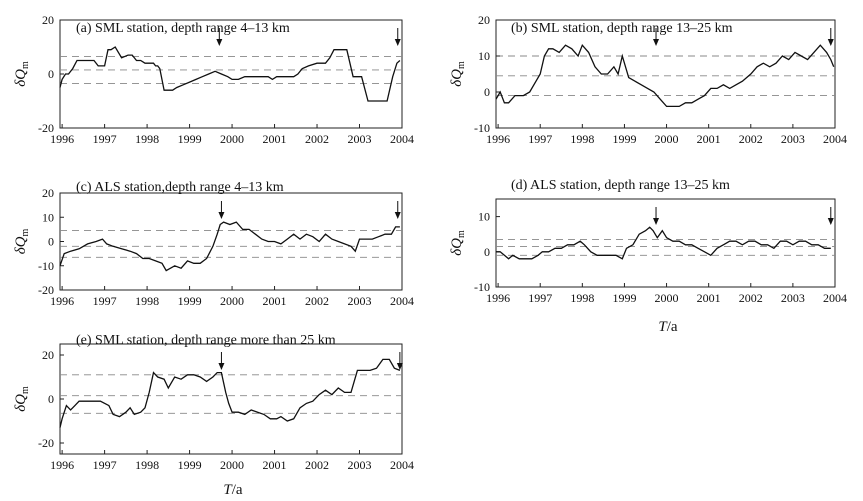 The image size is (863, 501). Describe the element at coordinates (48, 355) in the screenshot. I see `y-tick-label-e: 20` at that location.